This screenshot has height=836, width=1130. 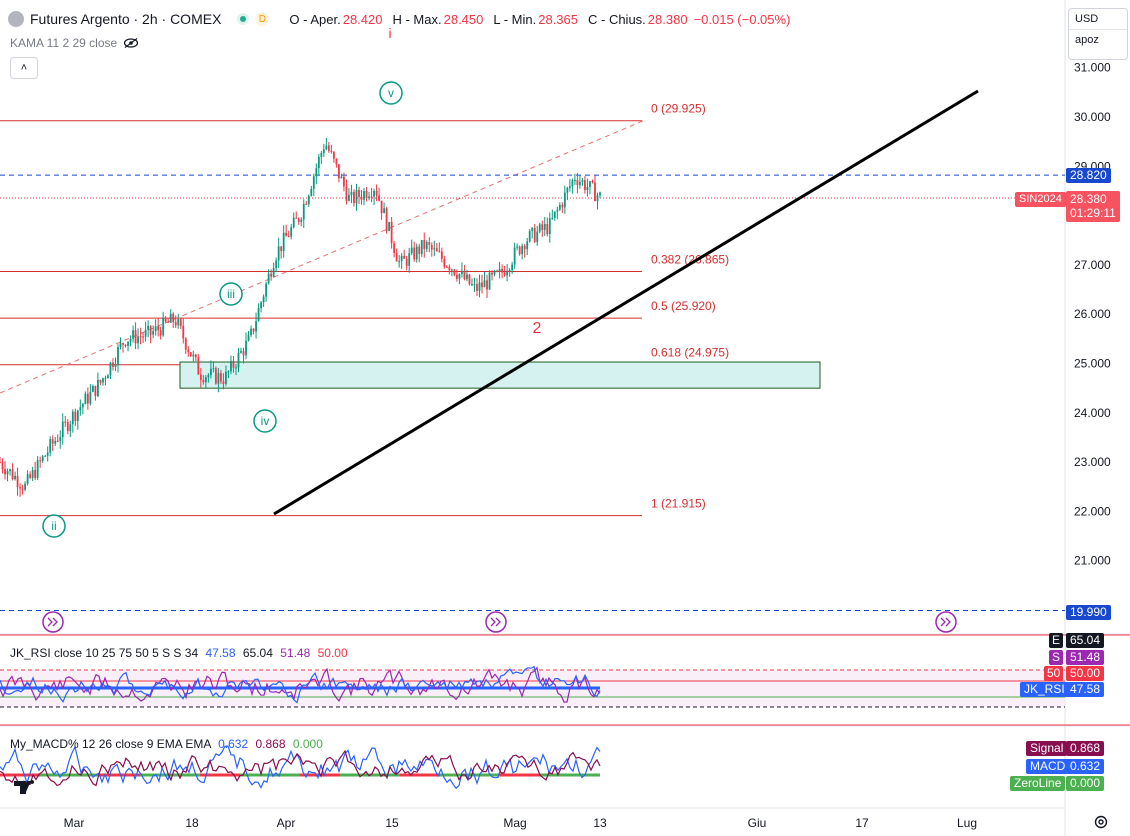 What do you see at coordinates (463, 19) in the screenshot?
I see `high-value: 28.450` at bounding box center [463, 19].